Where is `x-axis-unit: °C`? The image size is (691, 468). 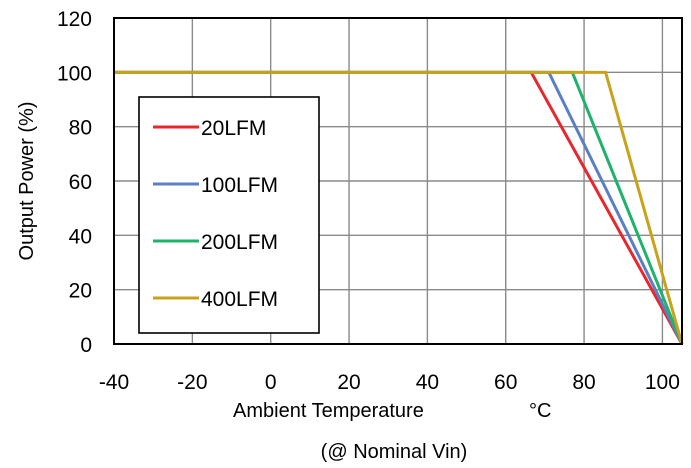
x-axis-unit: °C is located at coordinates (540, 411).